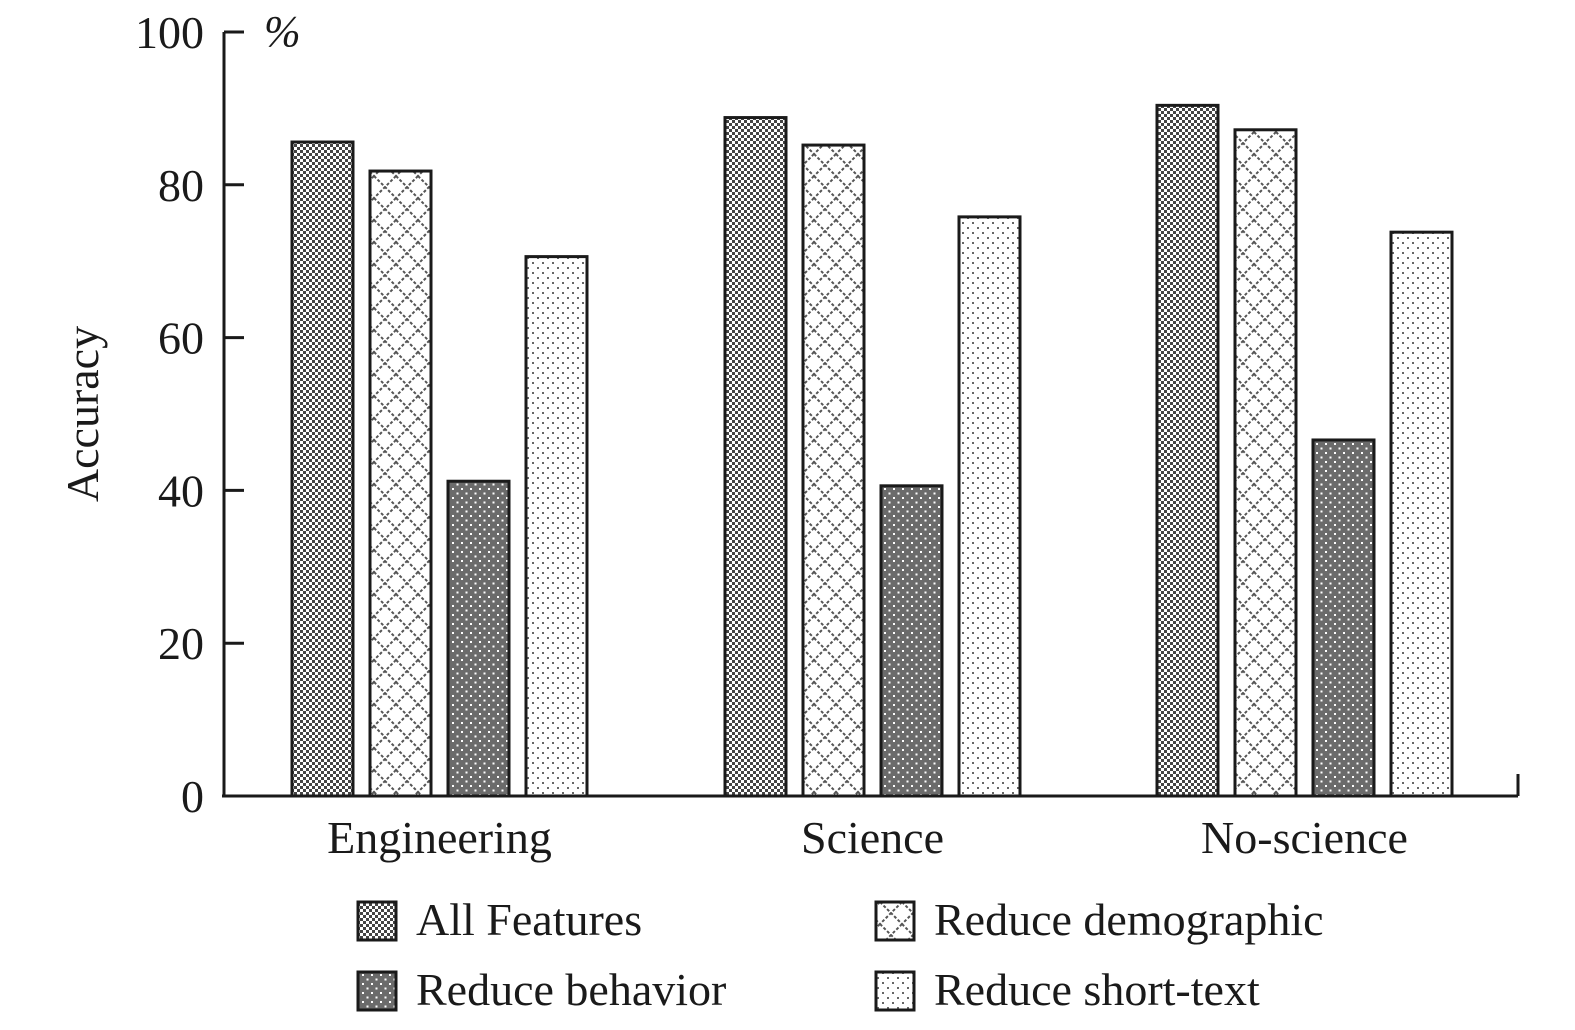  I want to click on bar-all-features-science, so click(755, 457).